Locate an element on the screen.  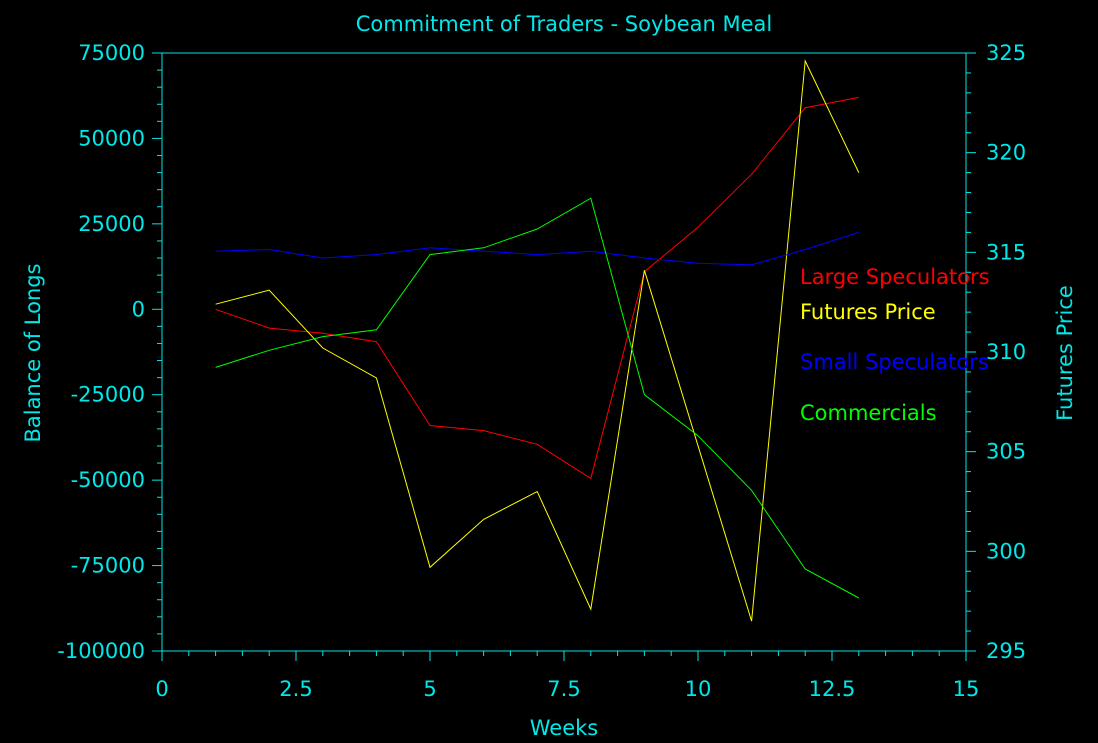
y-tick-label: -75000 is located at coordinates (108, 566).